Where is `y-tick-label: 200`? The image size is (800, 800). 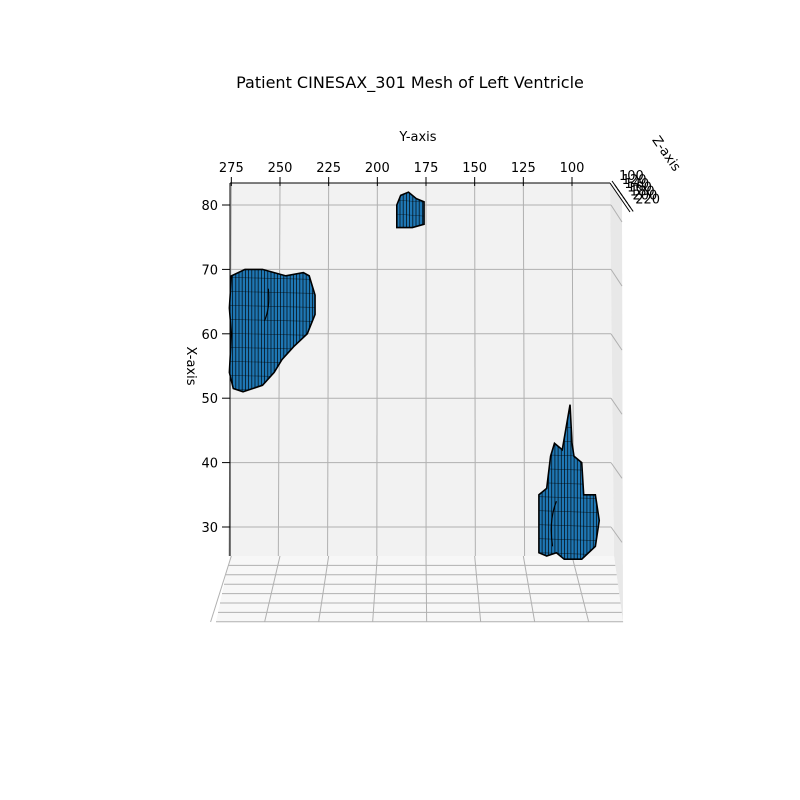
y-tick-label: 200 is located at coordinates (377, 168).